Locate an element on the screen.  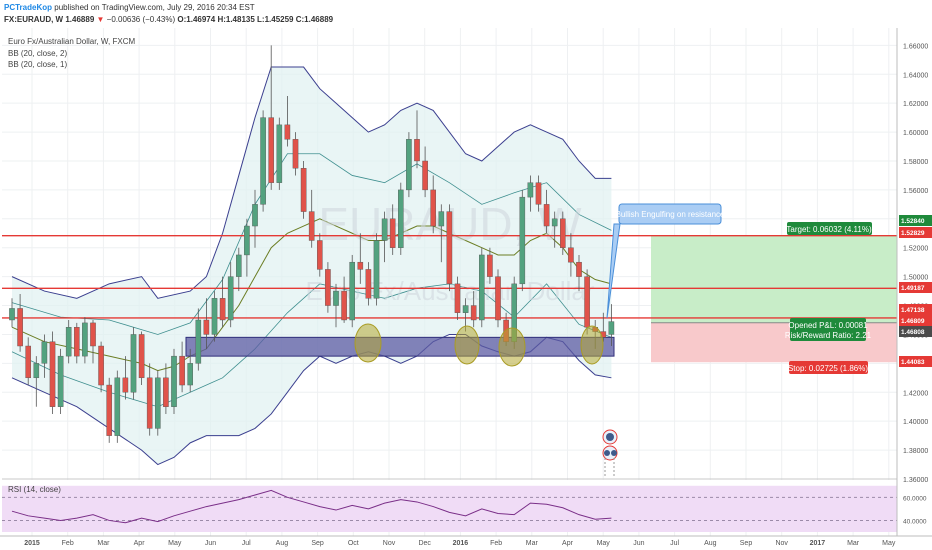
rsi-tick-label: 60.0000 is located at coordinates (915, 498).